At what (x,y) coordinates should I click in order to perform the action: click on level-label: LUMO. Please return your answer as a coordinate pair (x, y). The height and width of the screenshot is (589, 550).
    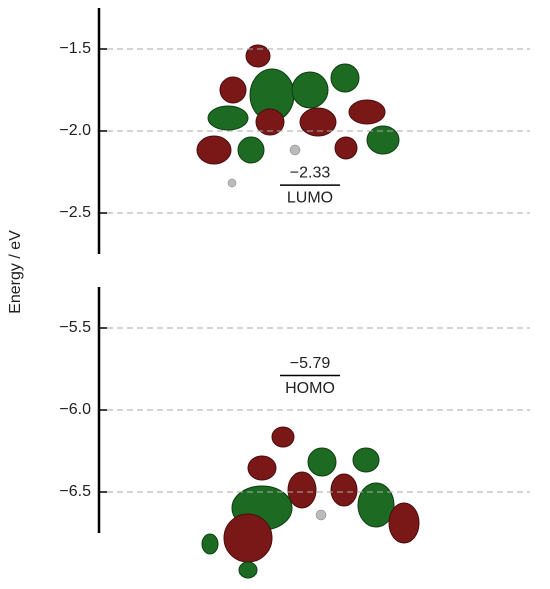
    Looking at the image, I should click on (310, 197).